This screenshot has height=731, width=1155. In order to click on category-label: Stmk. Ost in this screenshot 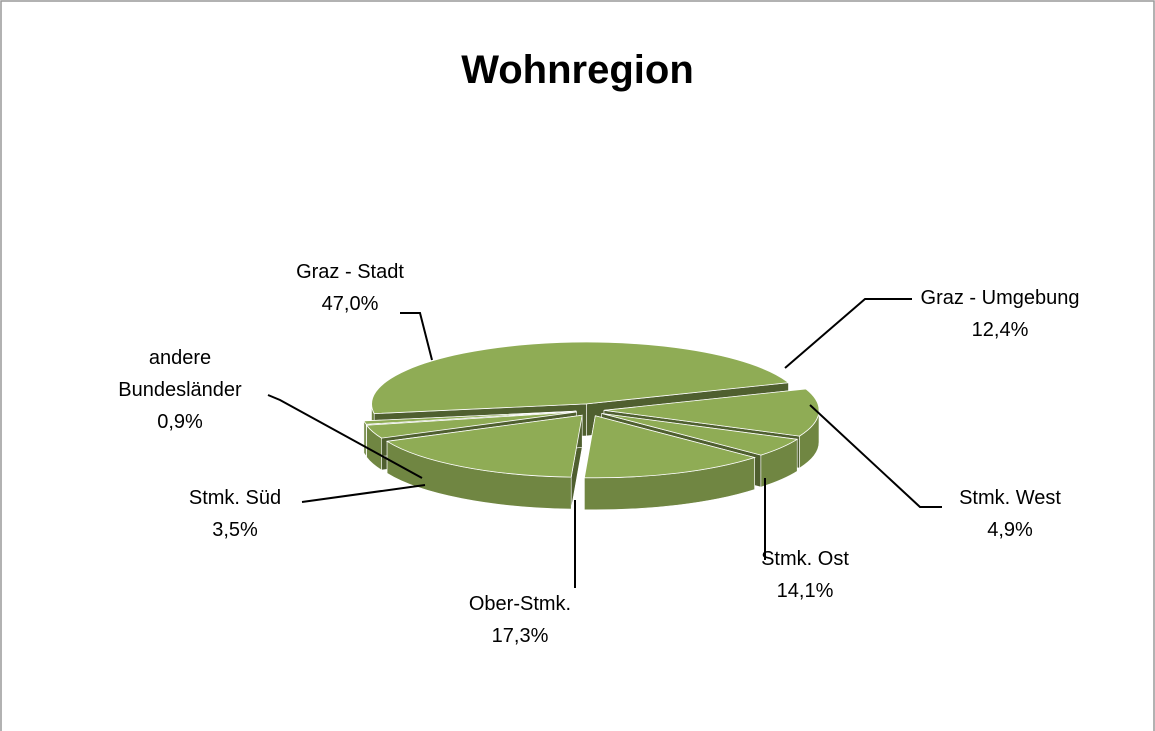, I will do `click(805, 559)`.